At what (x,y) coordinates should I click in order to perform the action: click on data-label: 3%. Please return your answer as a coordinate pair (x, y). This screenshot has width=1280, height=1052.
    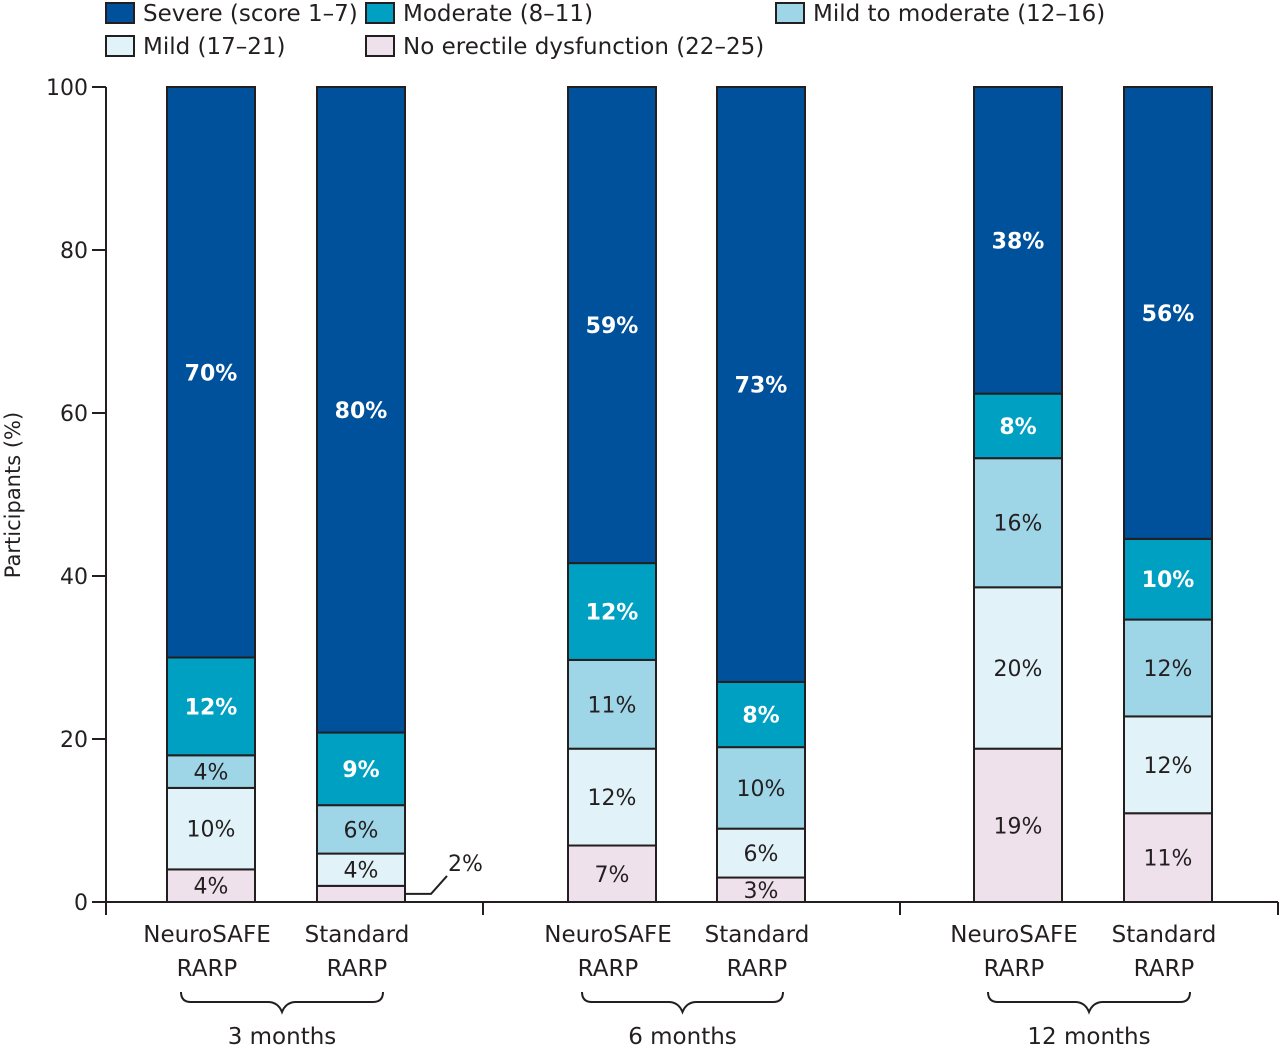
    Looking at the image, I should click on (761, 891).